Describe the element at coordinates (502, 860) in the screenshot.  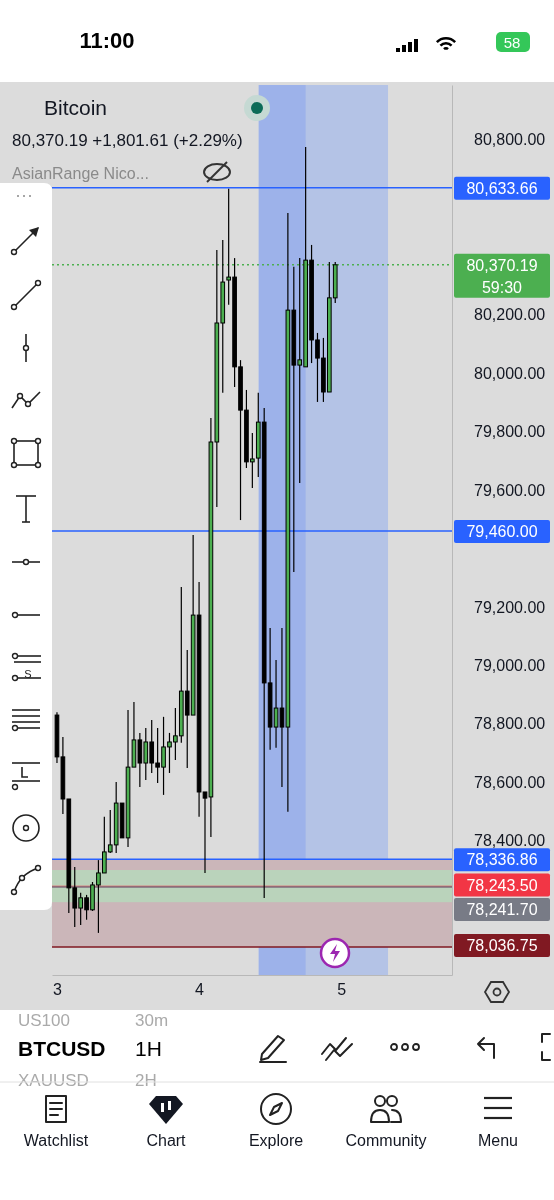
I see `ref-line-label: 78,336.86` at that location.